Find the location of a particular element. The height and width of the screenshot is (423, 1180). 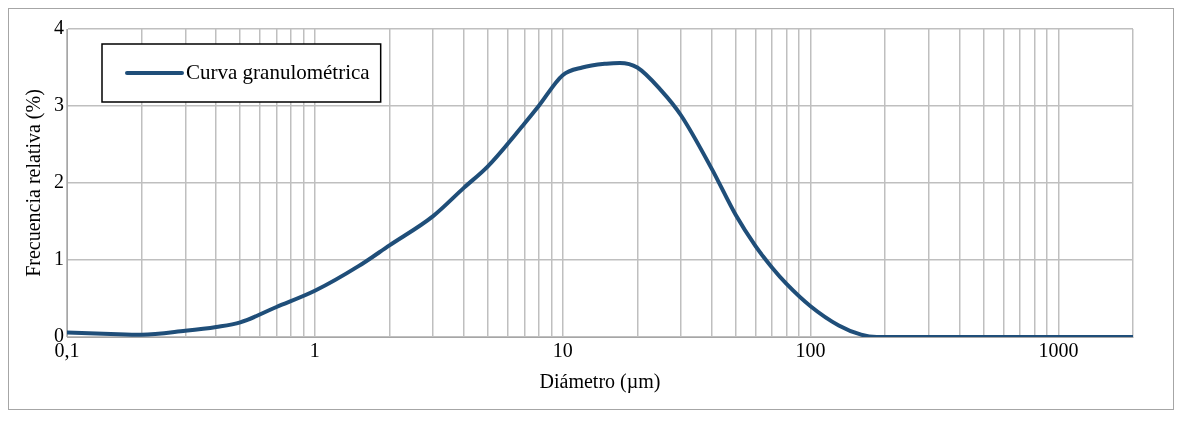

y-tick-label: 2 is located at coordinates (59, 181).